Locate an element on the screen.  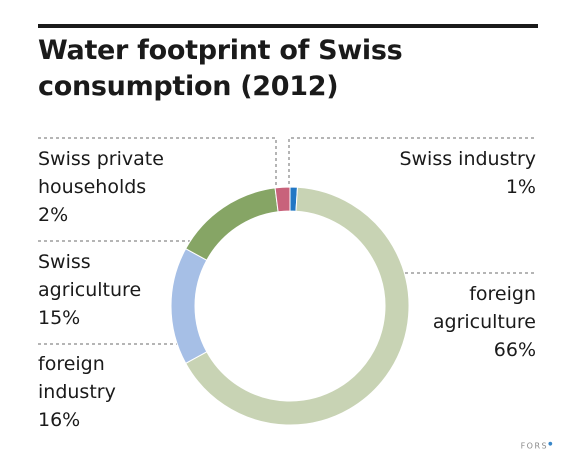
label-swiss-agriculture-line-3: 15% is located at coordinates (59, 318).